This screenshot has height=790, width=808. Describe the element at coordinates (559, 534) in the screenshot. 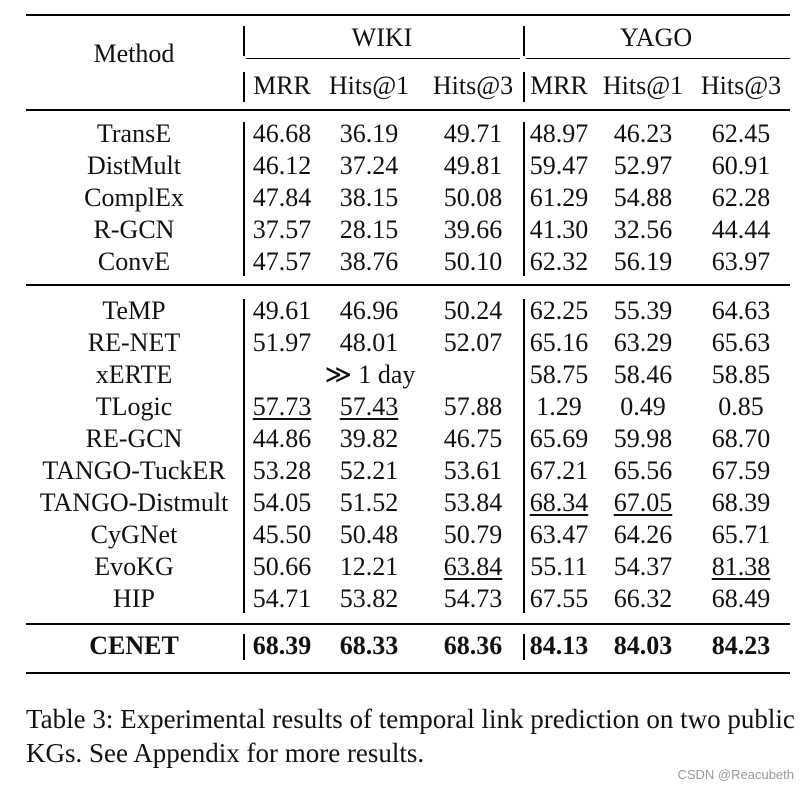

I see `table-cell: 63.47` at that location.